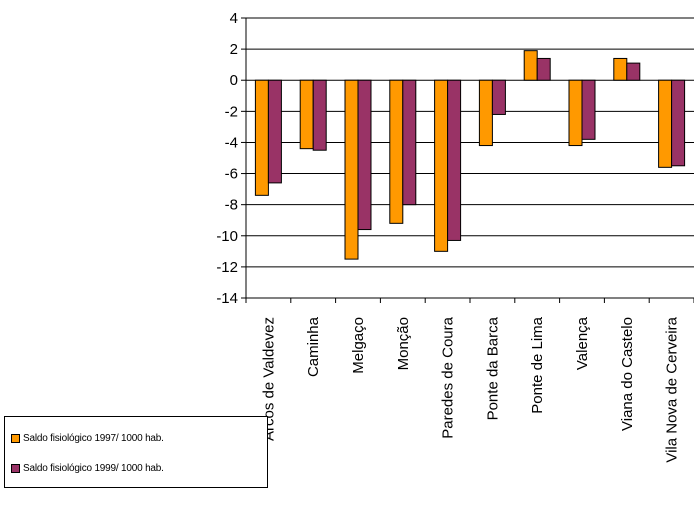 The width and height of the screenshot is (694, 508). What do you see at coordinates (15, 438) in the screenshot?
I see `legend-swatch-1997` at bounding box center [15, 438].